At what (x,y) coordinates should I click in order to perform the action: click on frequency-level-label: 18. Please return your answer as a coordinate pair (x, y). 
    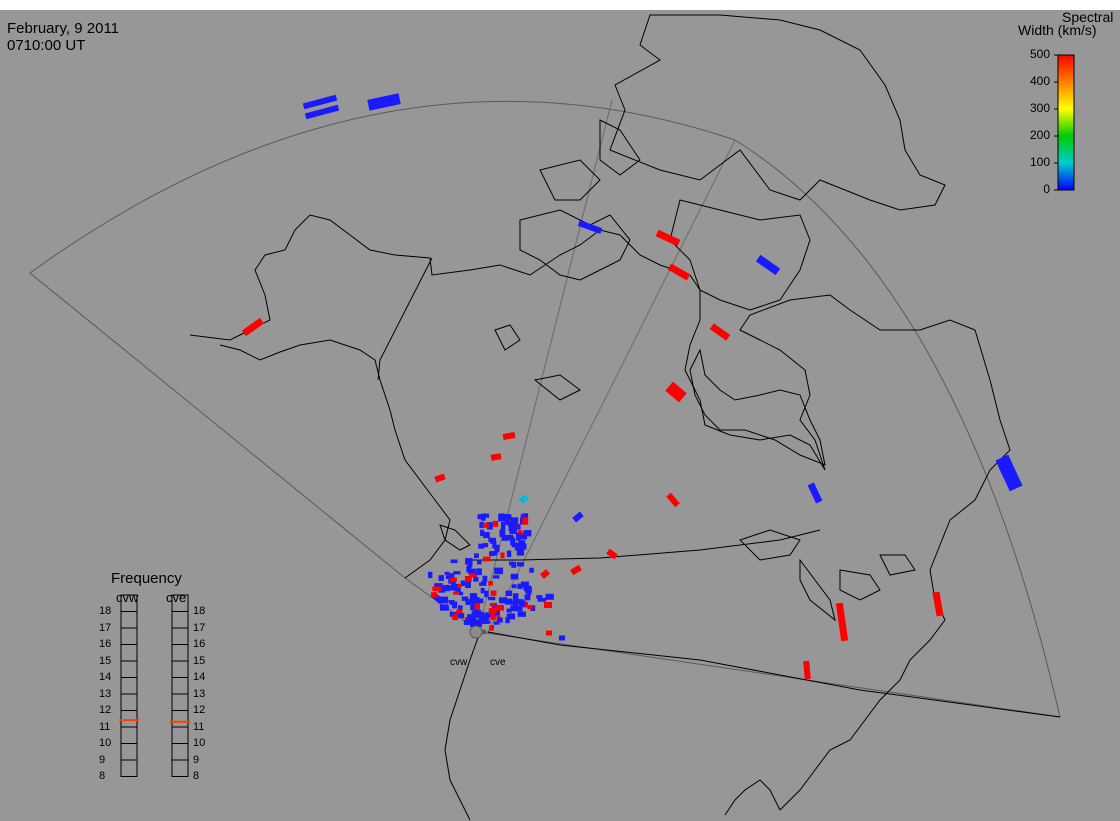
    Looking at the image, I should click on (105, 611).